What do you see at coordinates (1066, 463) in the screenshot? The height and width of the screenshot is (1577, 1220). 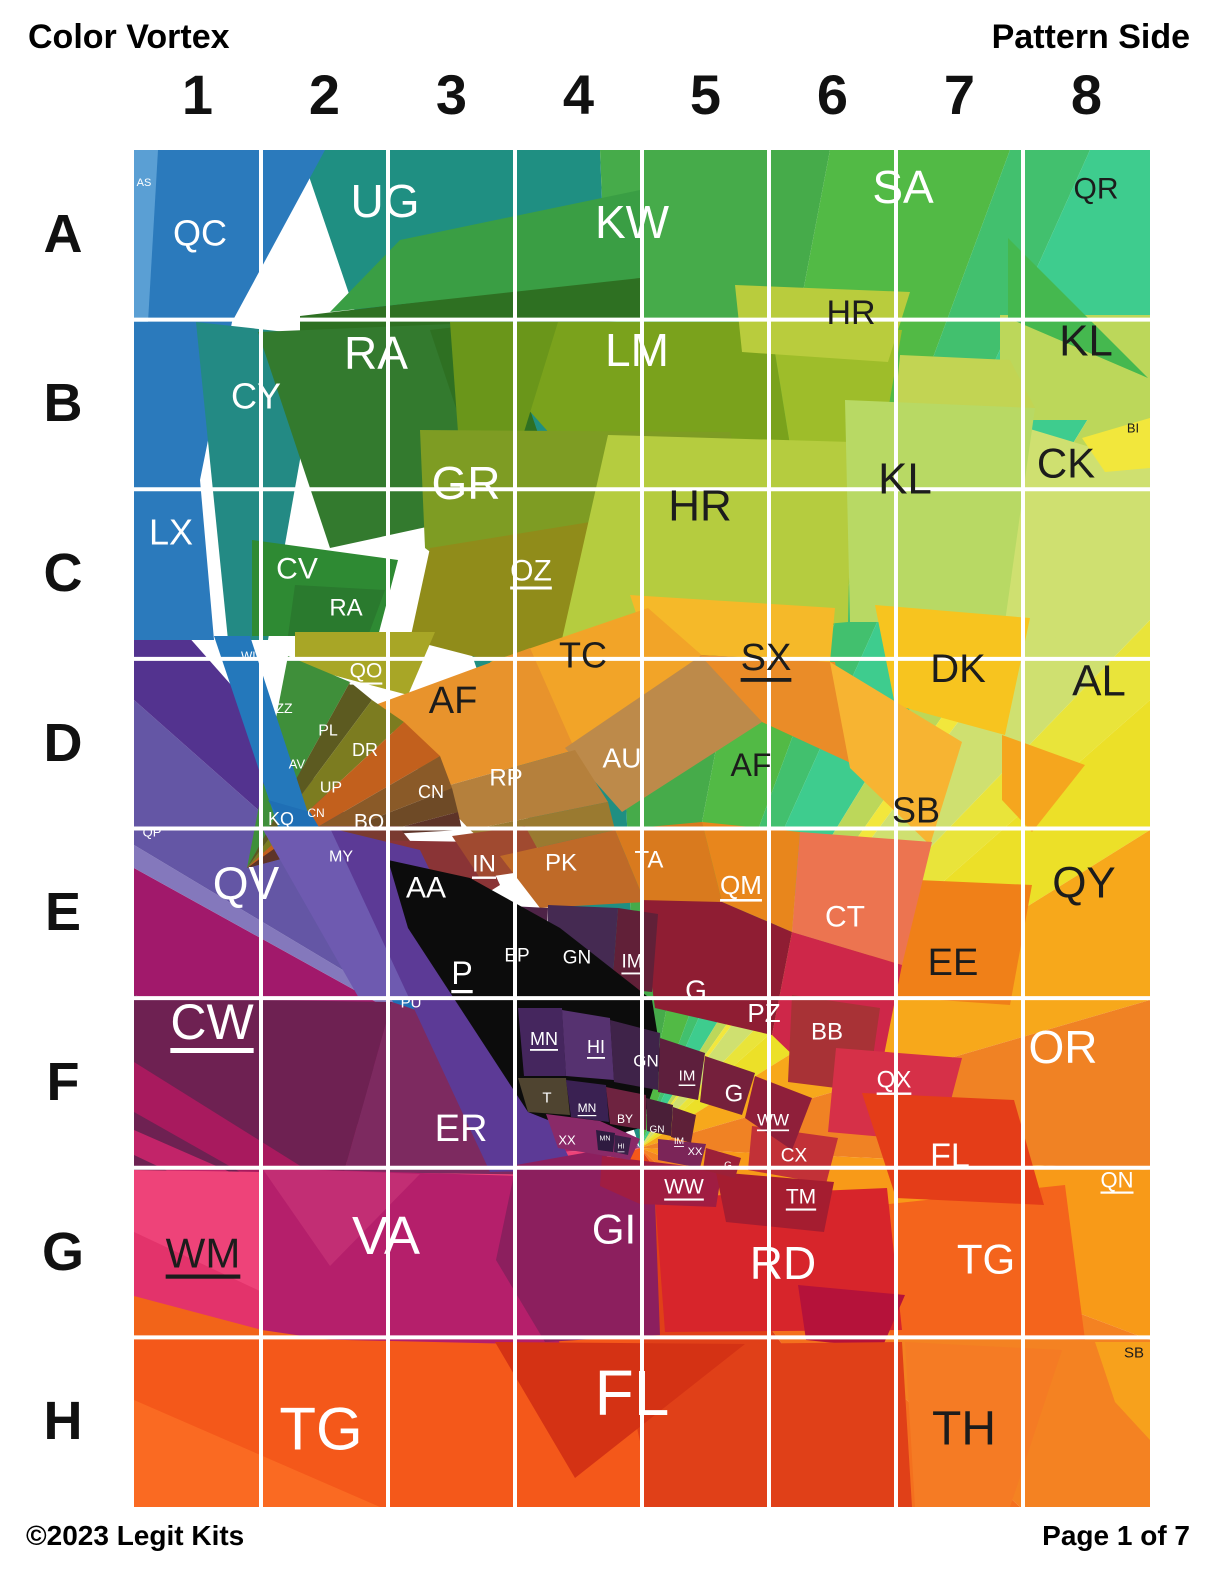 I see `piece-label-CK: CK` at bounding box center [1066, 463].